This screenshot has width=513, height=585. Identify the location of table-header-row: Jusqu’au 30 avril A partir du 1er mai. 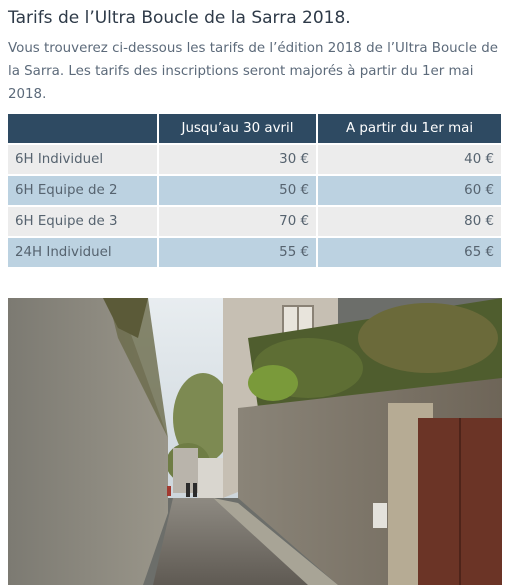
(254, 129).